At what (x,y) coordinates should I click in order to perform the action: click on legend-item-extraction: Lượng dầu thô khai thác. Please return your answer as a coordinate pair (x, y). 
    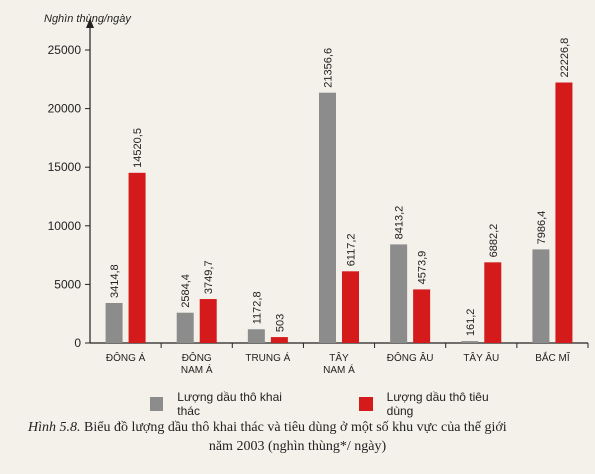
    Looking at the image, I should click on (225, 404).